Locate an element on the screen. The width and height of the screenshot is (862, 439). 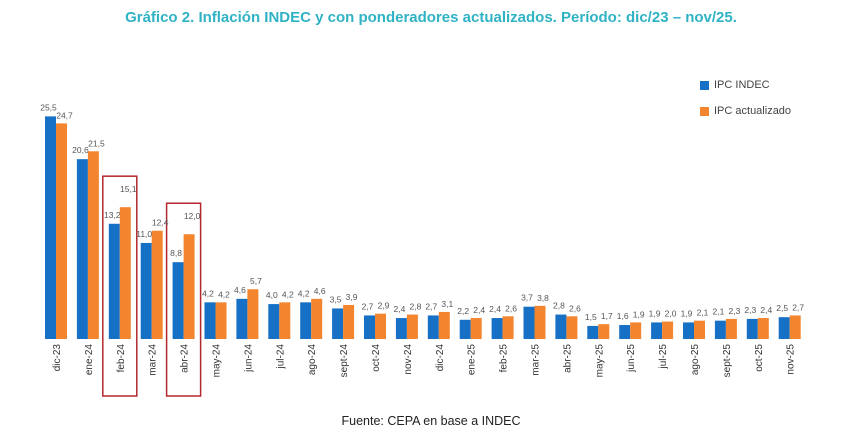
x-tick-oct-24: oct-24 is located at coordinates (376, 358).